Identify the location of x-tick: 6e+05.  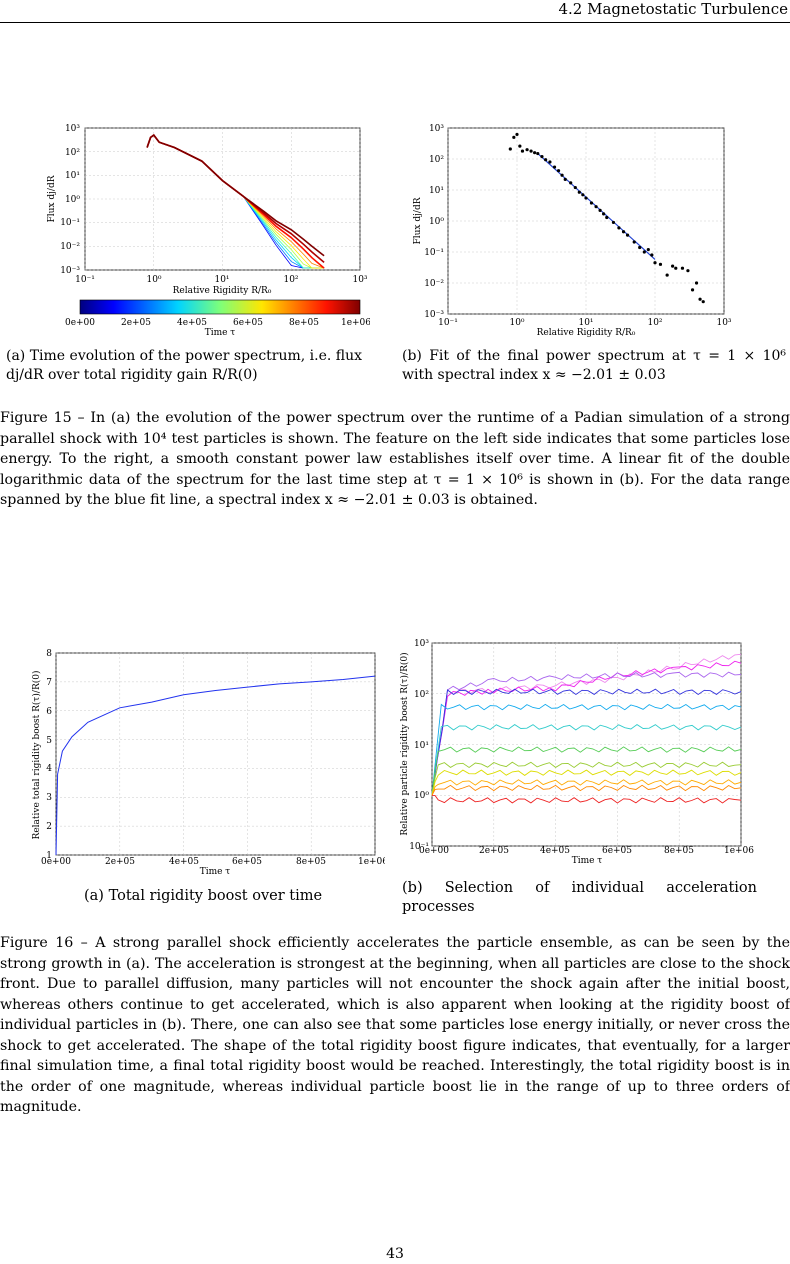
(247, 862).